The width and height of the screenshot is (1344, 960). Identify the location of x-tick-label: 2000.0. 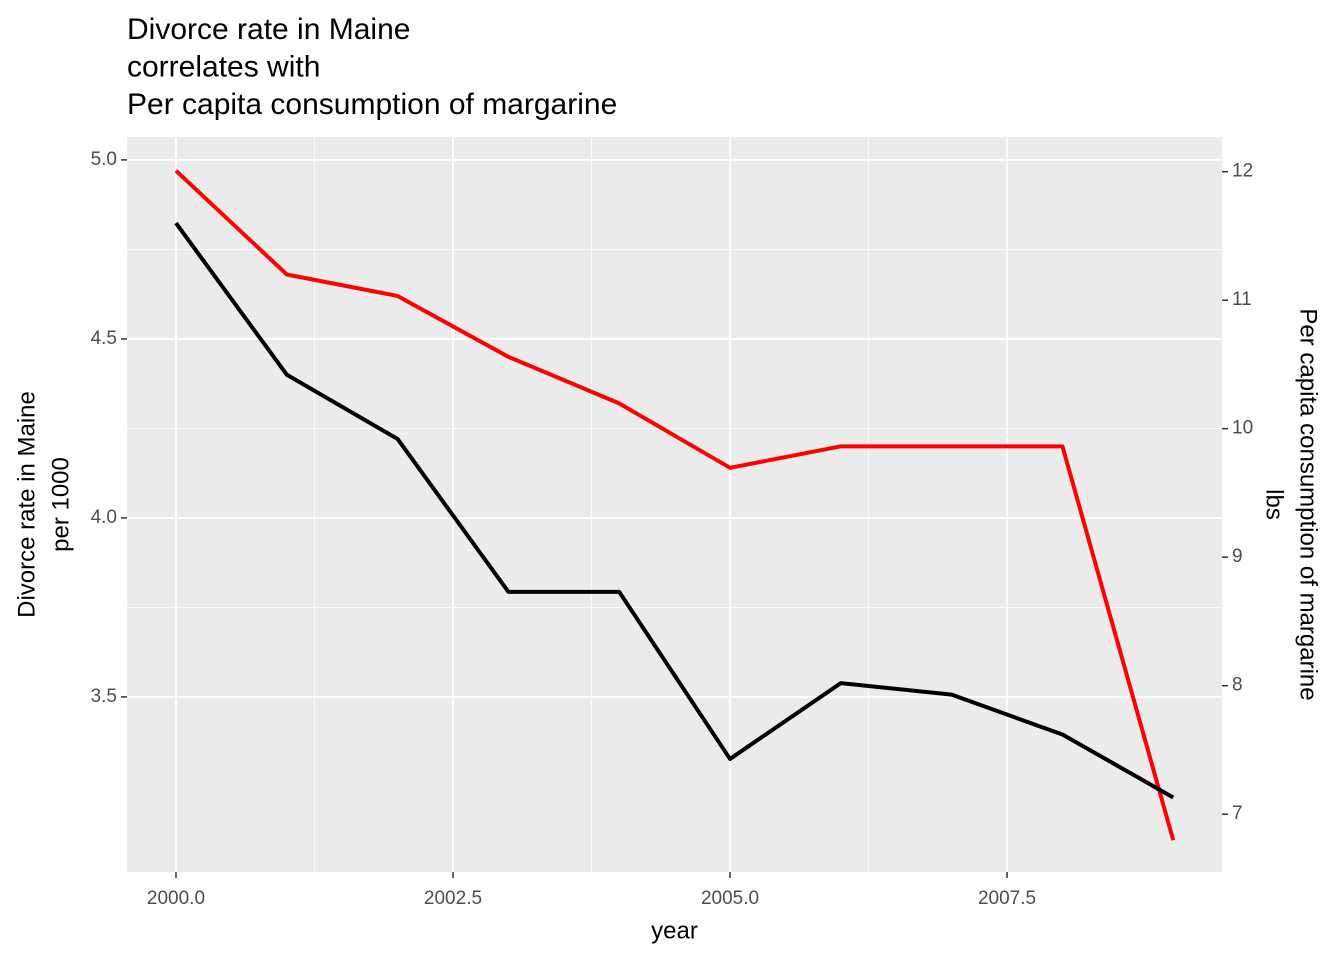
(176, 898).